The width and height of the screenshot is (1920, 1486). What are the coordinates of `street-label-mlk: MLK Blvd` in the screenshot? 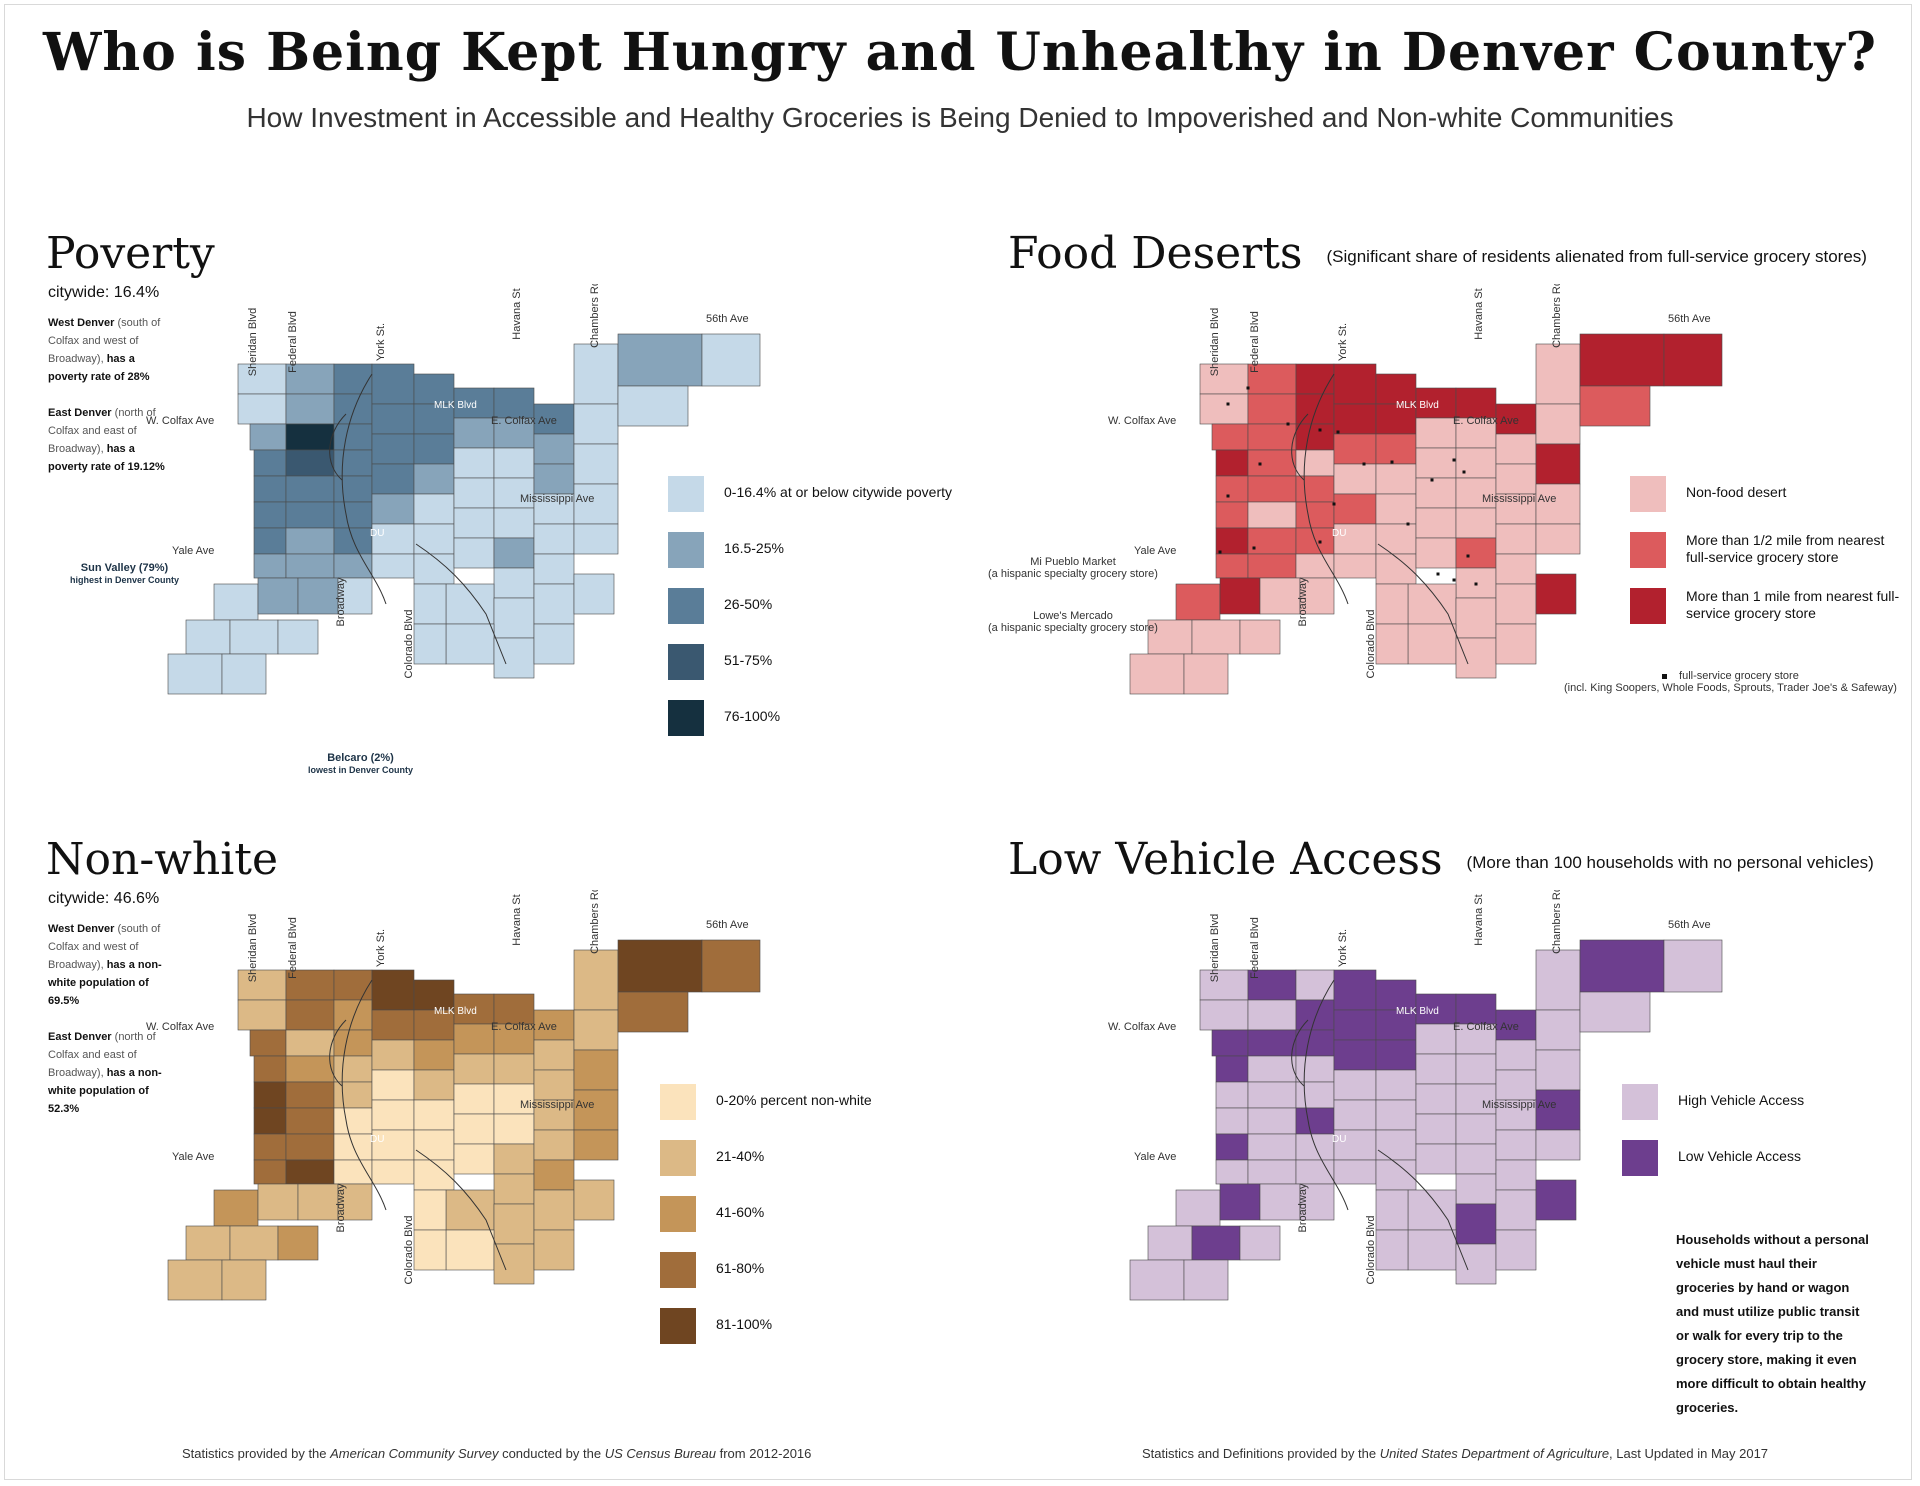 It's located at (455, 1011).